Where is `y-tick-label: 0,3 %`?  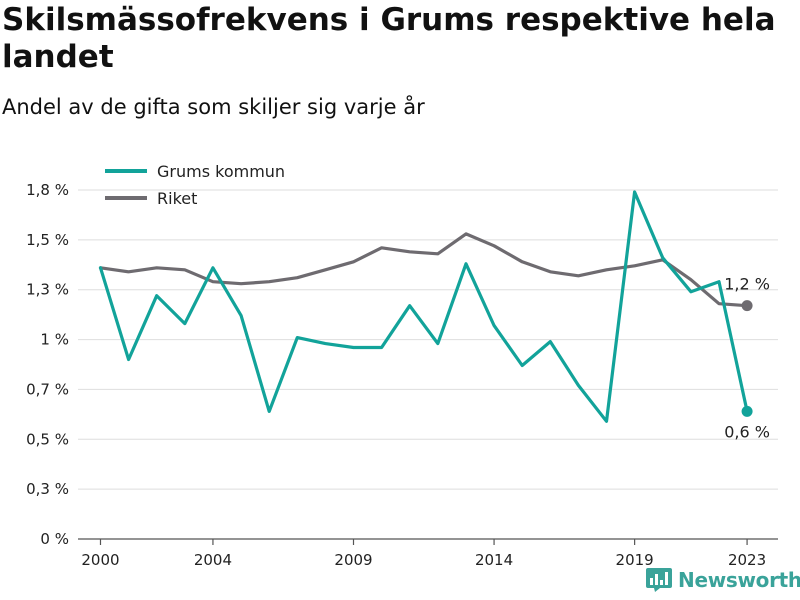 y-tick-label: 0,3 % is located at coordinates (47, 489).